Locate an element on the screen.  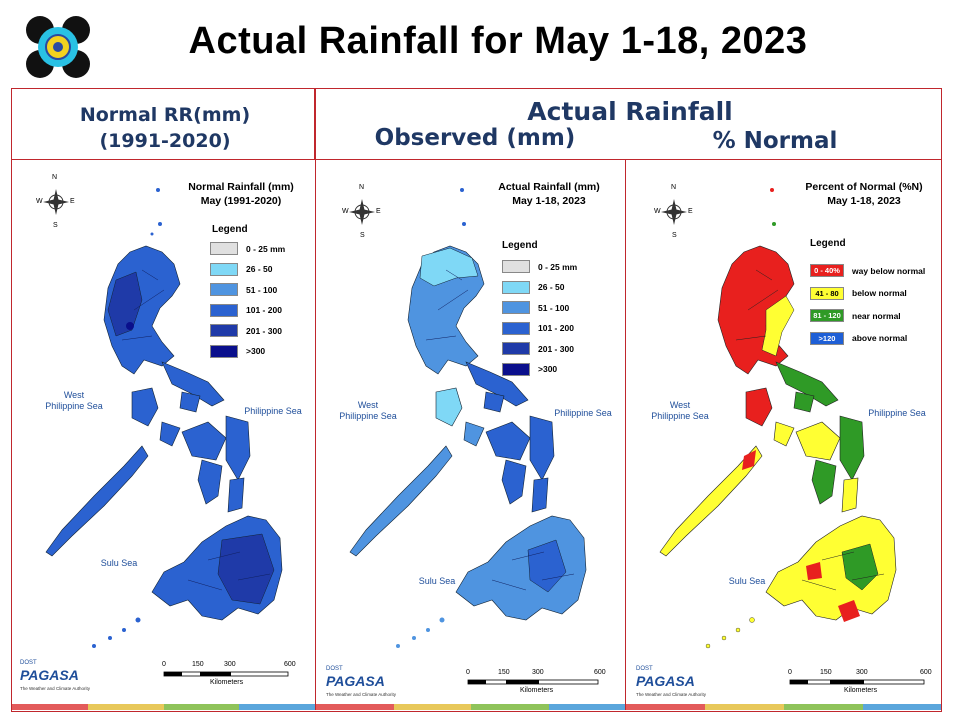
page-title: Actual Rainfall for May 1-18, 2023 is located at coordinates (498, 41).